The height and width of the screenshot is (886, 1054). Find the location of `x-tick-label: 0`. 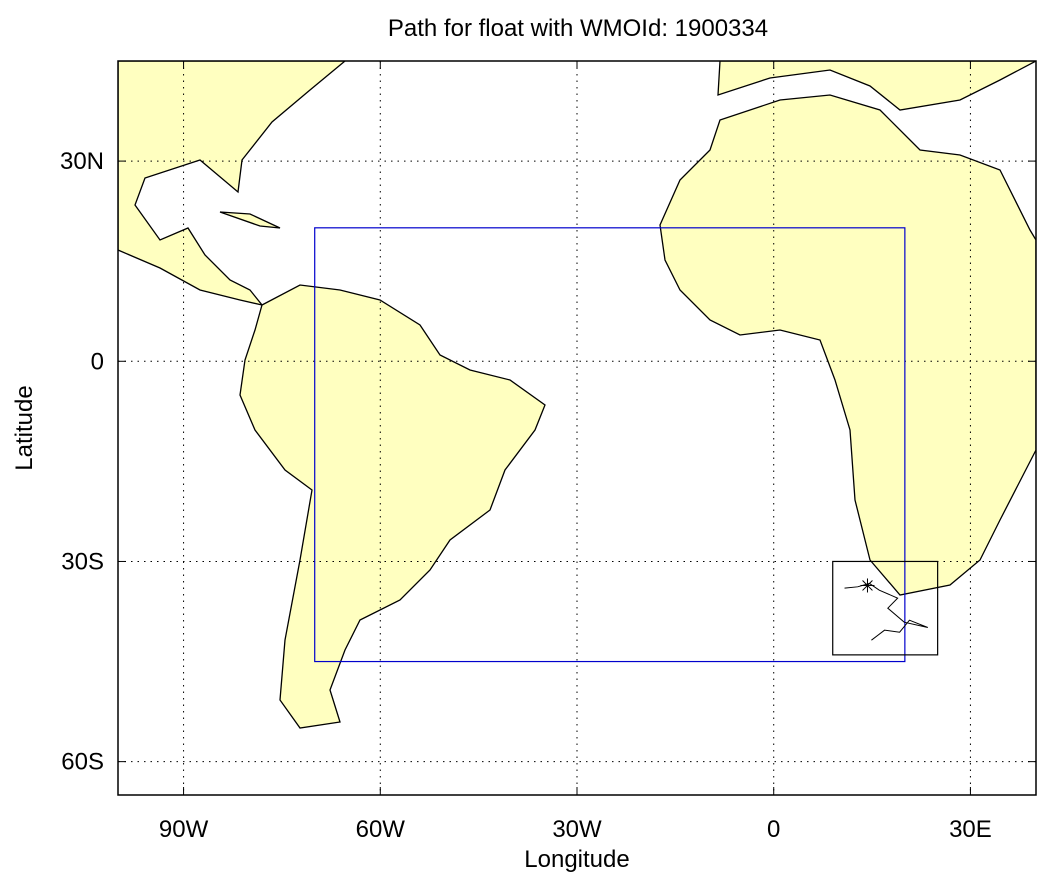

x-tick-label: 0 is located at coordinates (773, 829).